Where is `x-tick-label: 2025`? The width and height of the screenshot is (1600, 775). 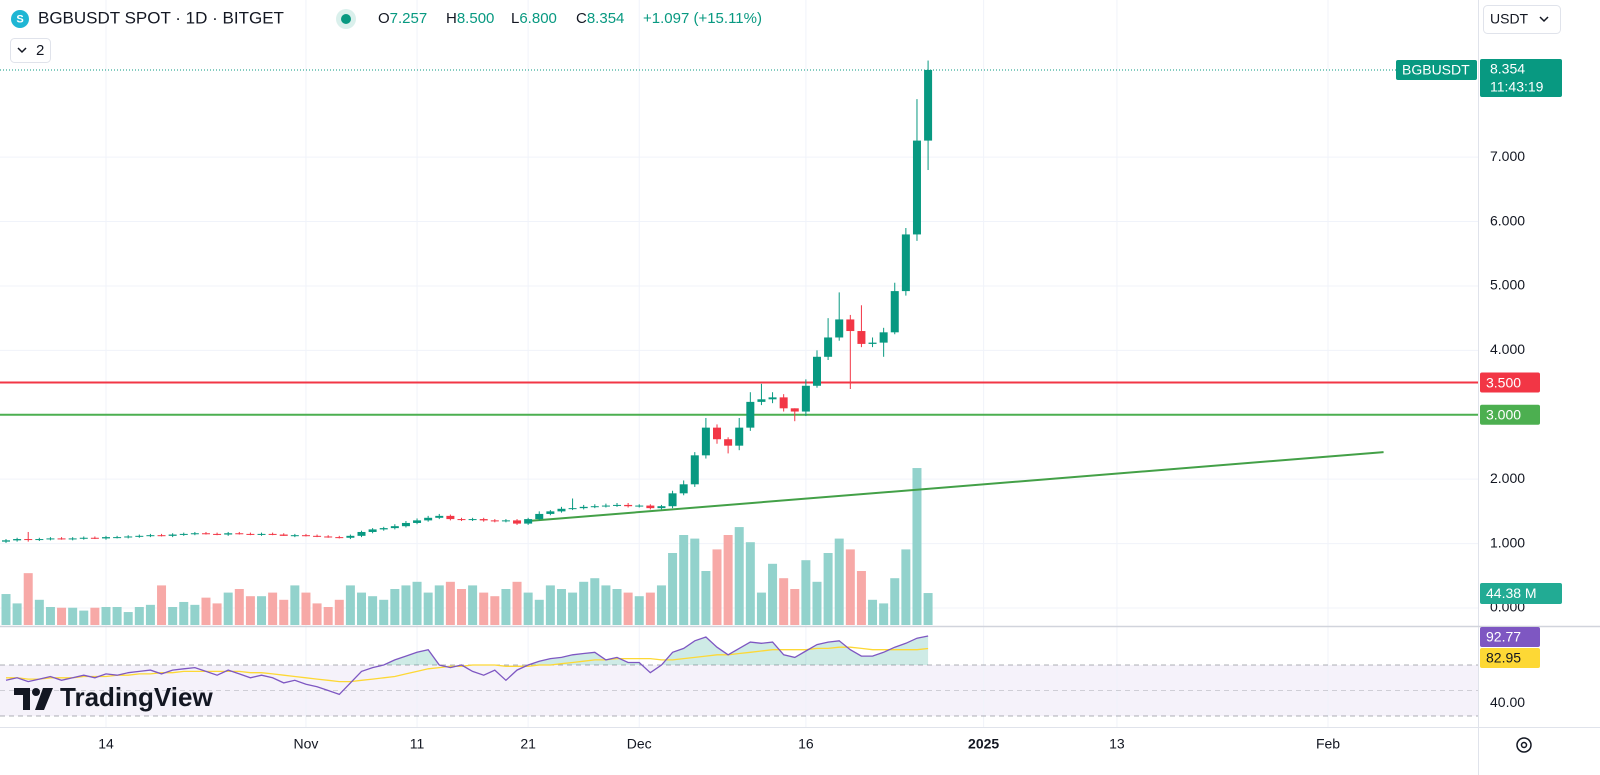
x-tick-label: 2025 is located at coordinates (983, 744).